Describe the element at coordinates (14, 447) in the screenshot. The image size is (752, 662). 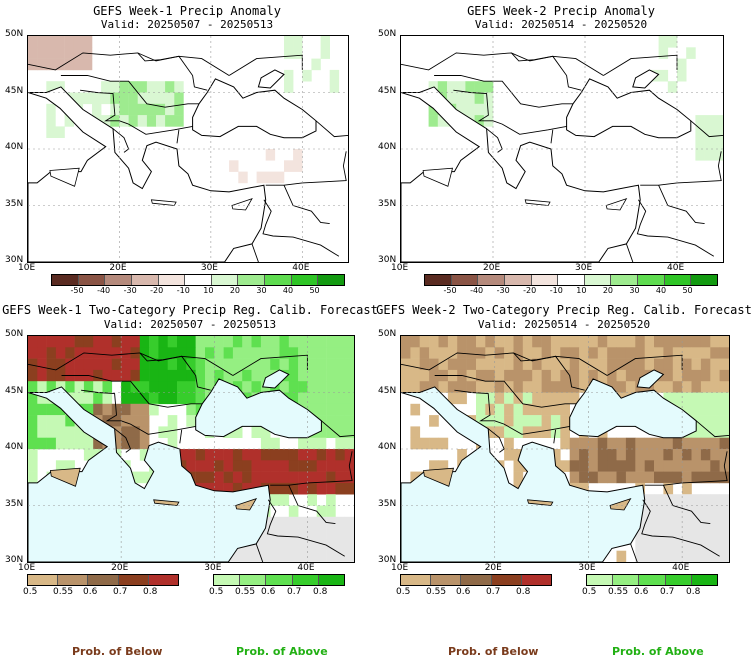
I see `lat-tick-label: 40N` at that location.